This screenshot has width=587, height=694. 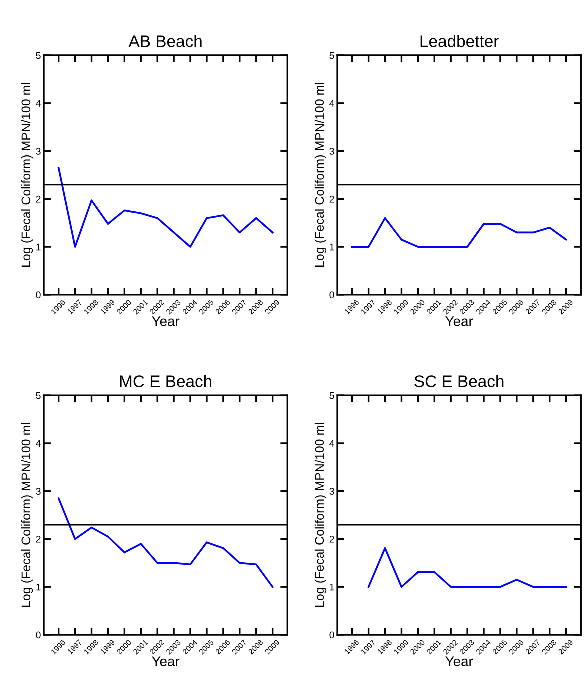 What do you see at coordinates (166, 381) in the screenshot?
I see `chart-title: MC E Beach` at bounding box center [166, 381].